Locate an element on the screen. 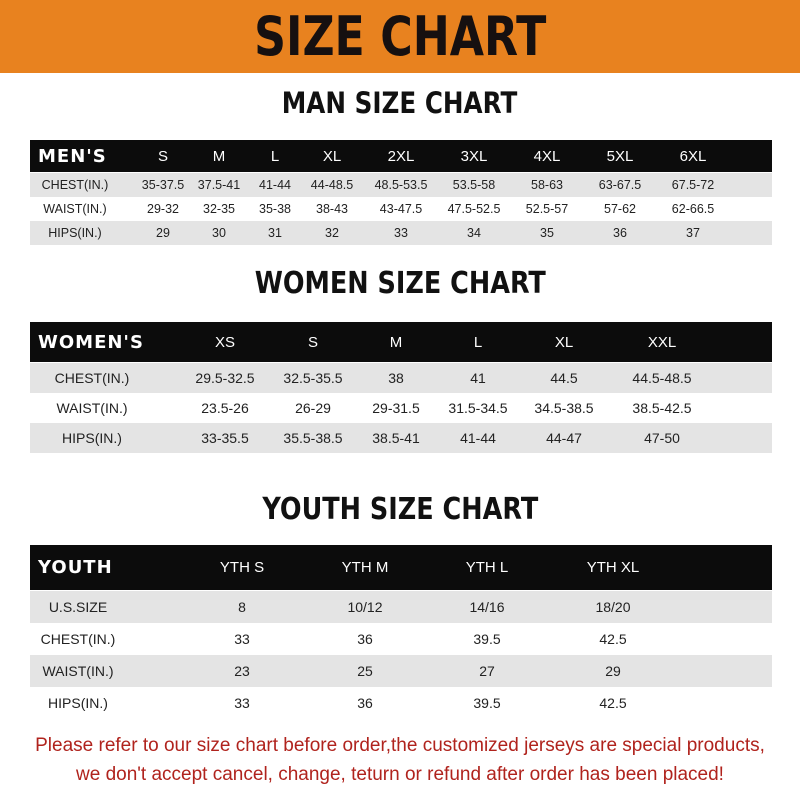 The height and width of the screenshot is (800, 800). size-header-cell: XS is located at coordinates (224, 342).